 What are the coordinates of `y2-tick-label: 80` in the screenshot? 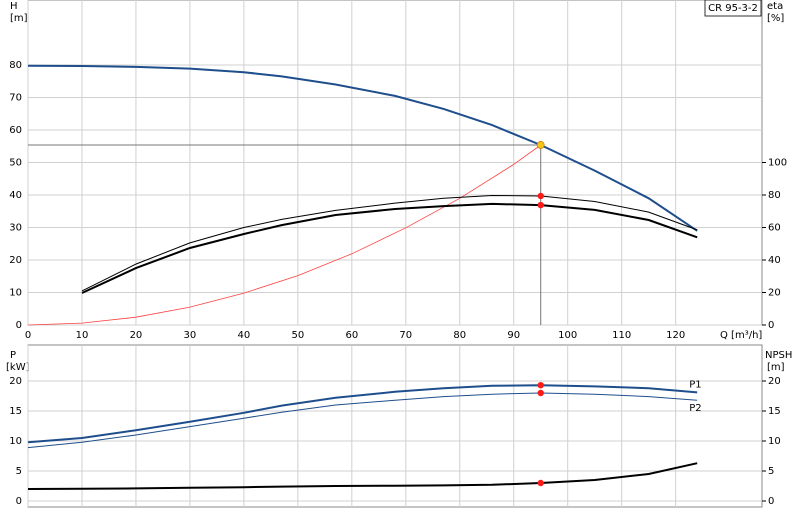 It's located at (774, 195).